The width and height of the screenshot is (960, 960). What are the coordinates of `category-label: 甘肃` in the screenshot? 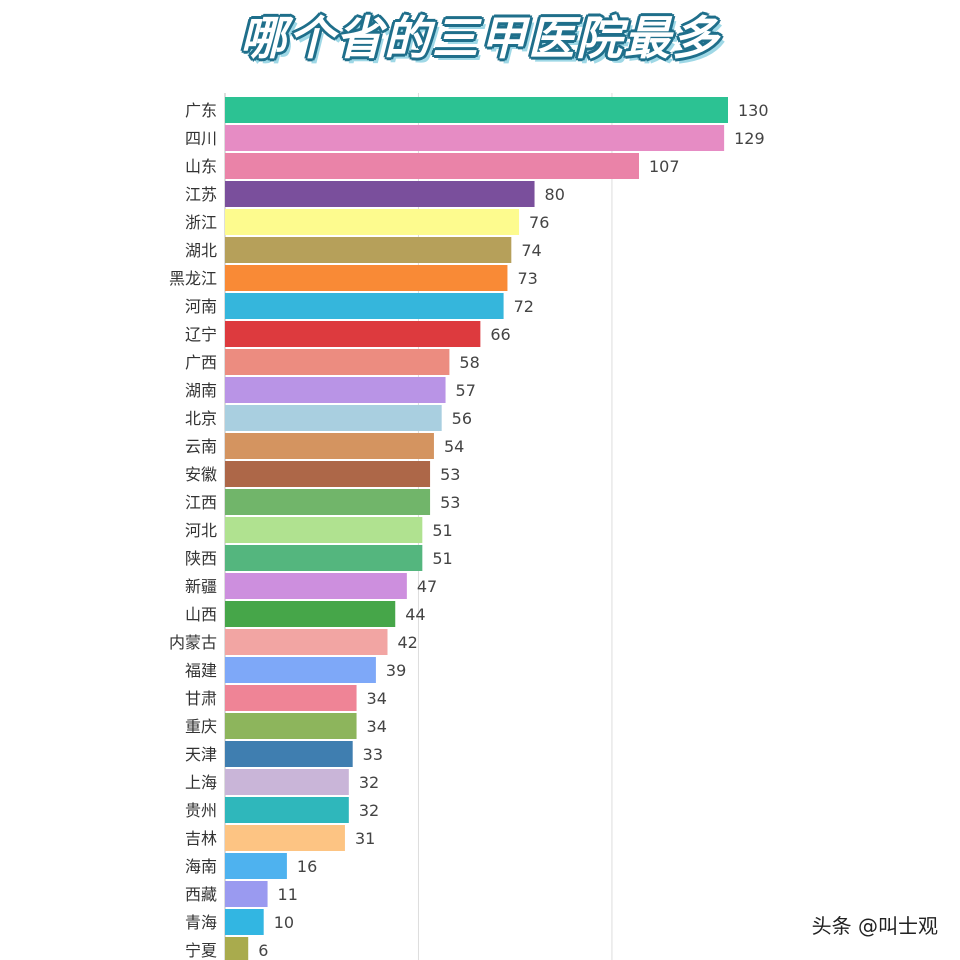 It's located at (201, 698).